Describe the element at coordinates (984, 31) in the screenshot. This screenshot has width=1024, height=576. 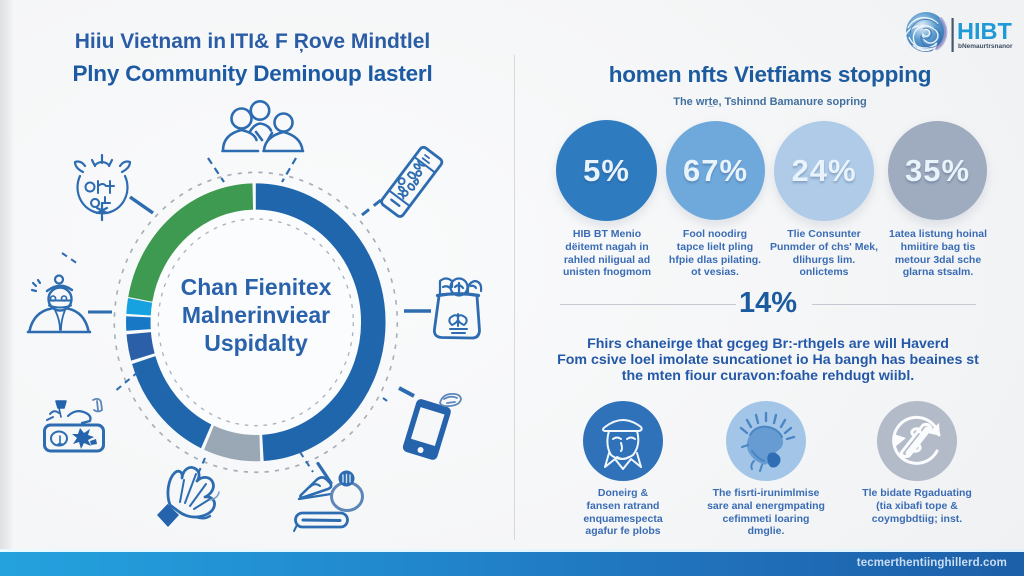
I see `svg-text: HIBT` at that location.